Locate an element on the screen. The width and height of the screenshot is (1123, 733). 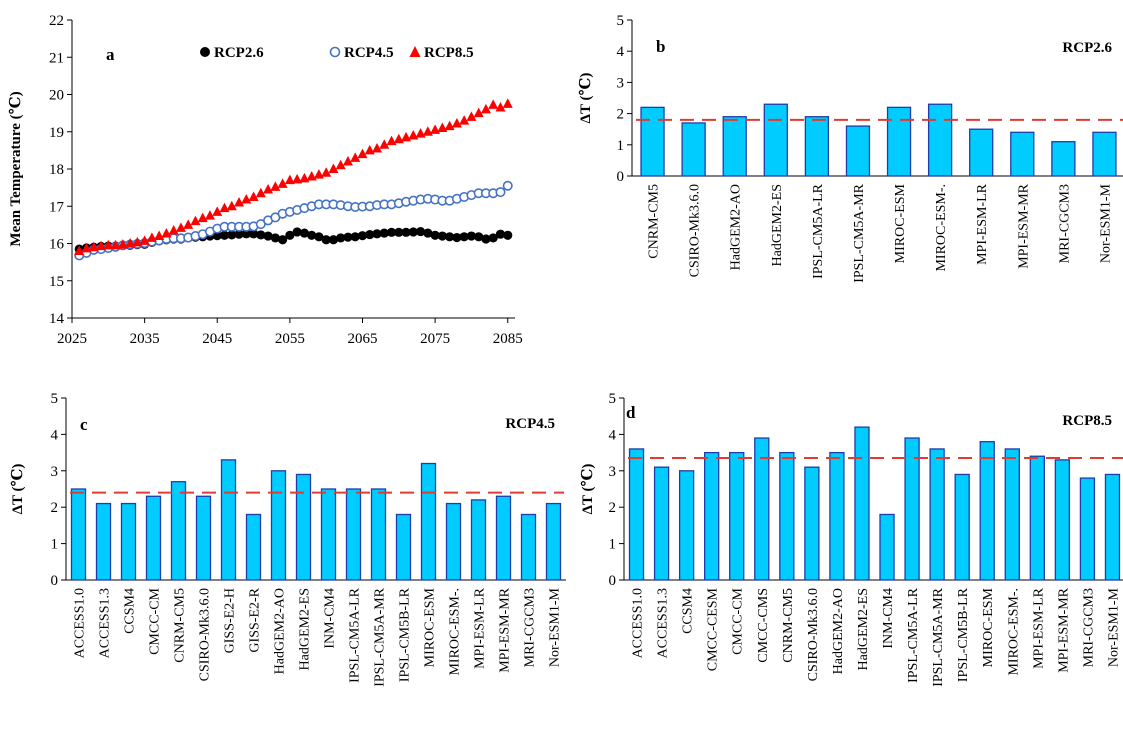
panel-letter: a is located at coordinates (110, 54).